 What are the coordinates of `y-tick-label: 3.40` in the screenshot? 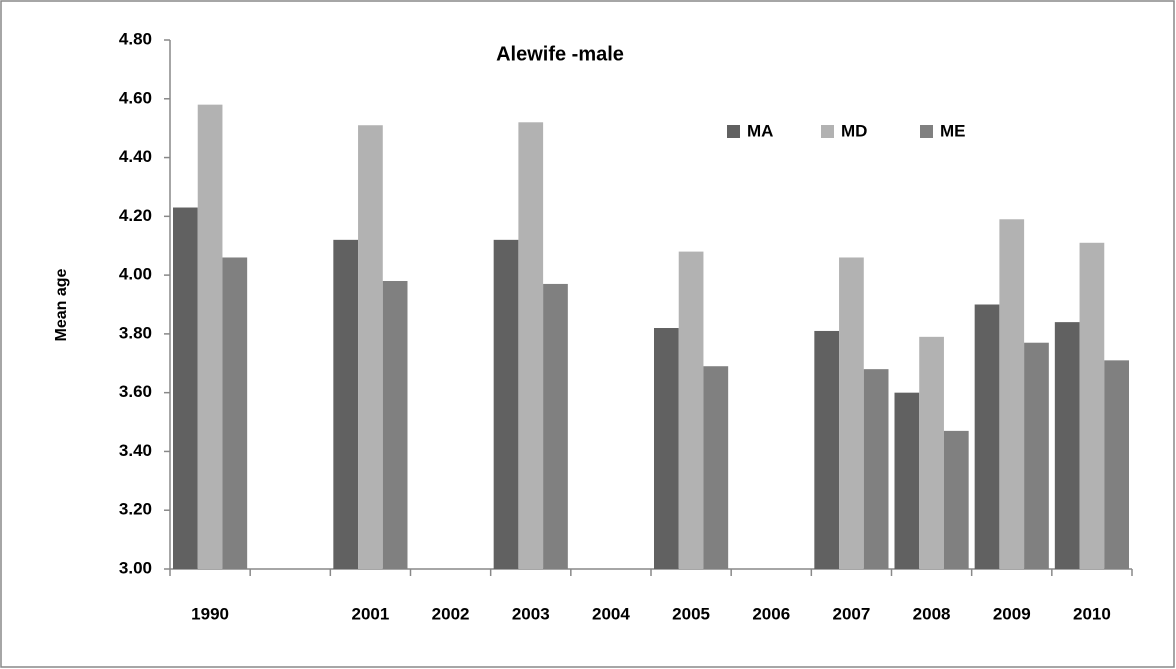 It's located at (135, 450).